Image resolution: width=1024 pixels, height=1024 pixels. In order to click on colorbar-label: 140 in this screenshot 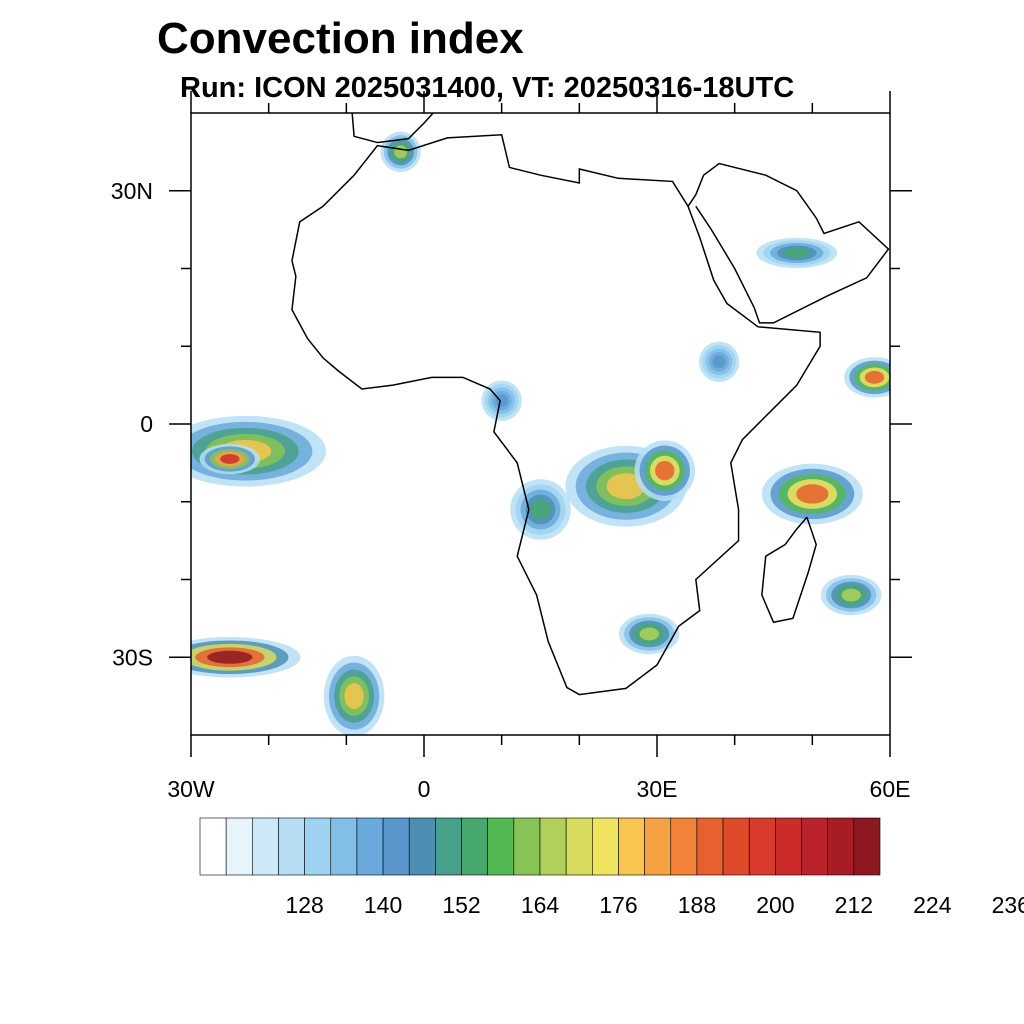, I will do `click(383, 905)`.